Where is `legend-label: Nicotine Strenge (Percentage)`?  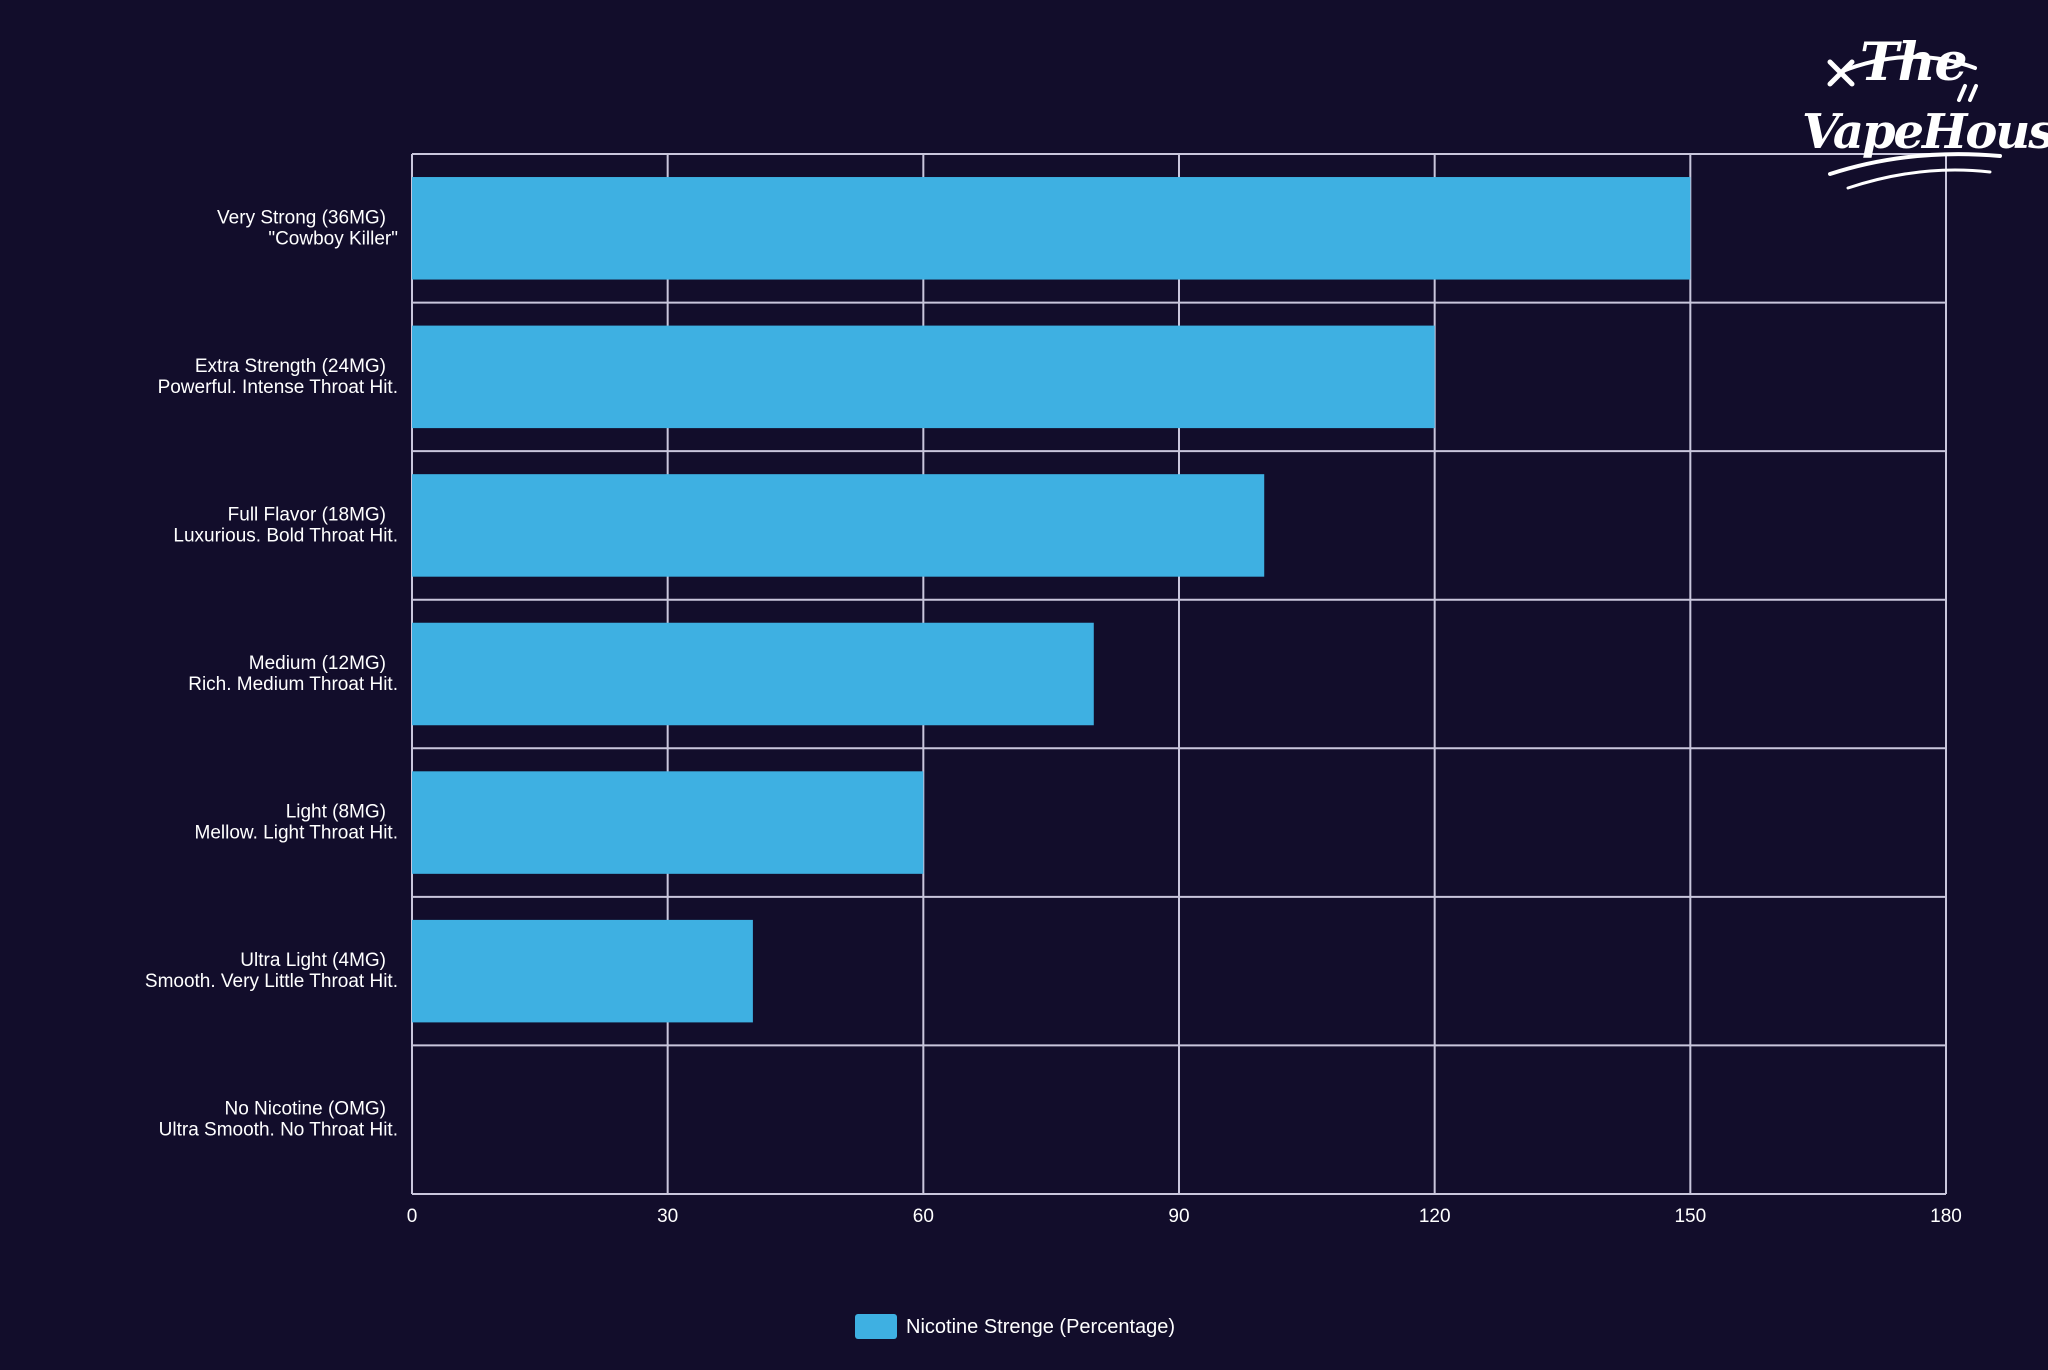 legend-label: Nicotine Strenge (Percentage) is located at coordinates (1040, 1327).